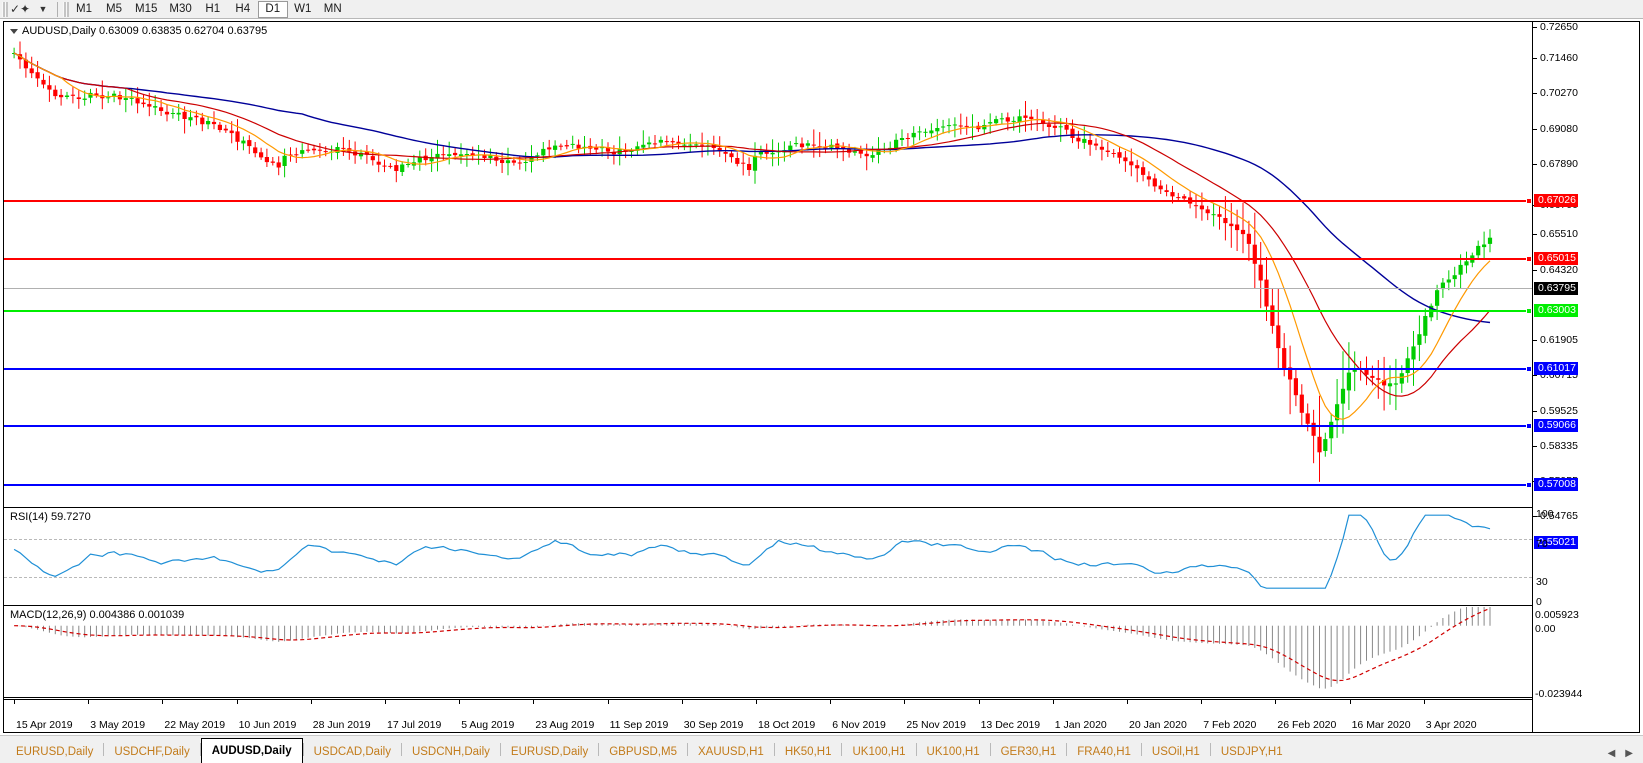  Describe the element at coordinates (1556, 200) in the screenshot. I see `price-badge-resistance-1: 0.67026` at that location.